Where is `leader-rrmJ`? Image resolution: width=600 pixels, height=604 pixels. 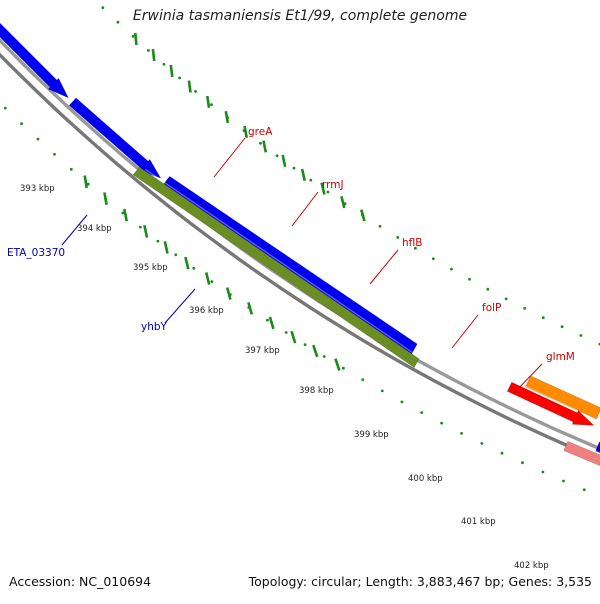 leader-rrmJ is located at coordinates (305, 209).